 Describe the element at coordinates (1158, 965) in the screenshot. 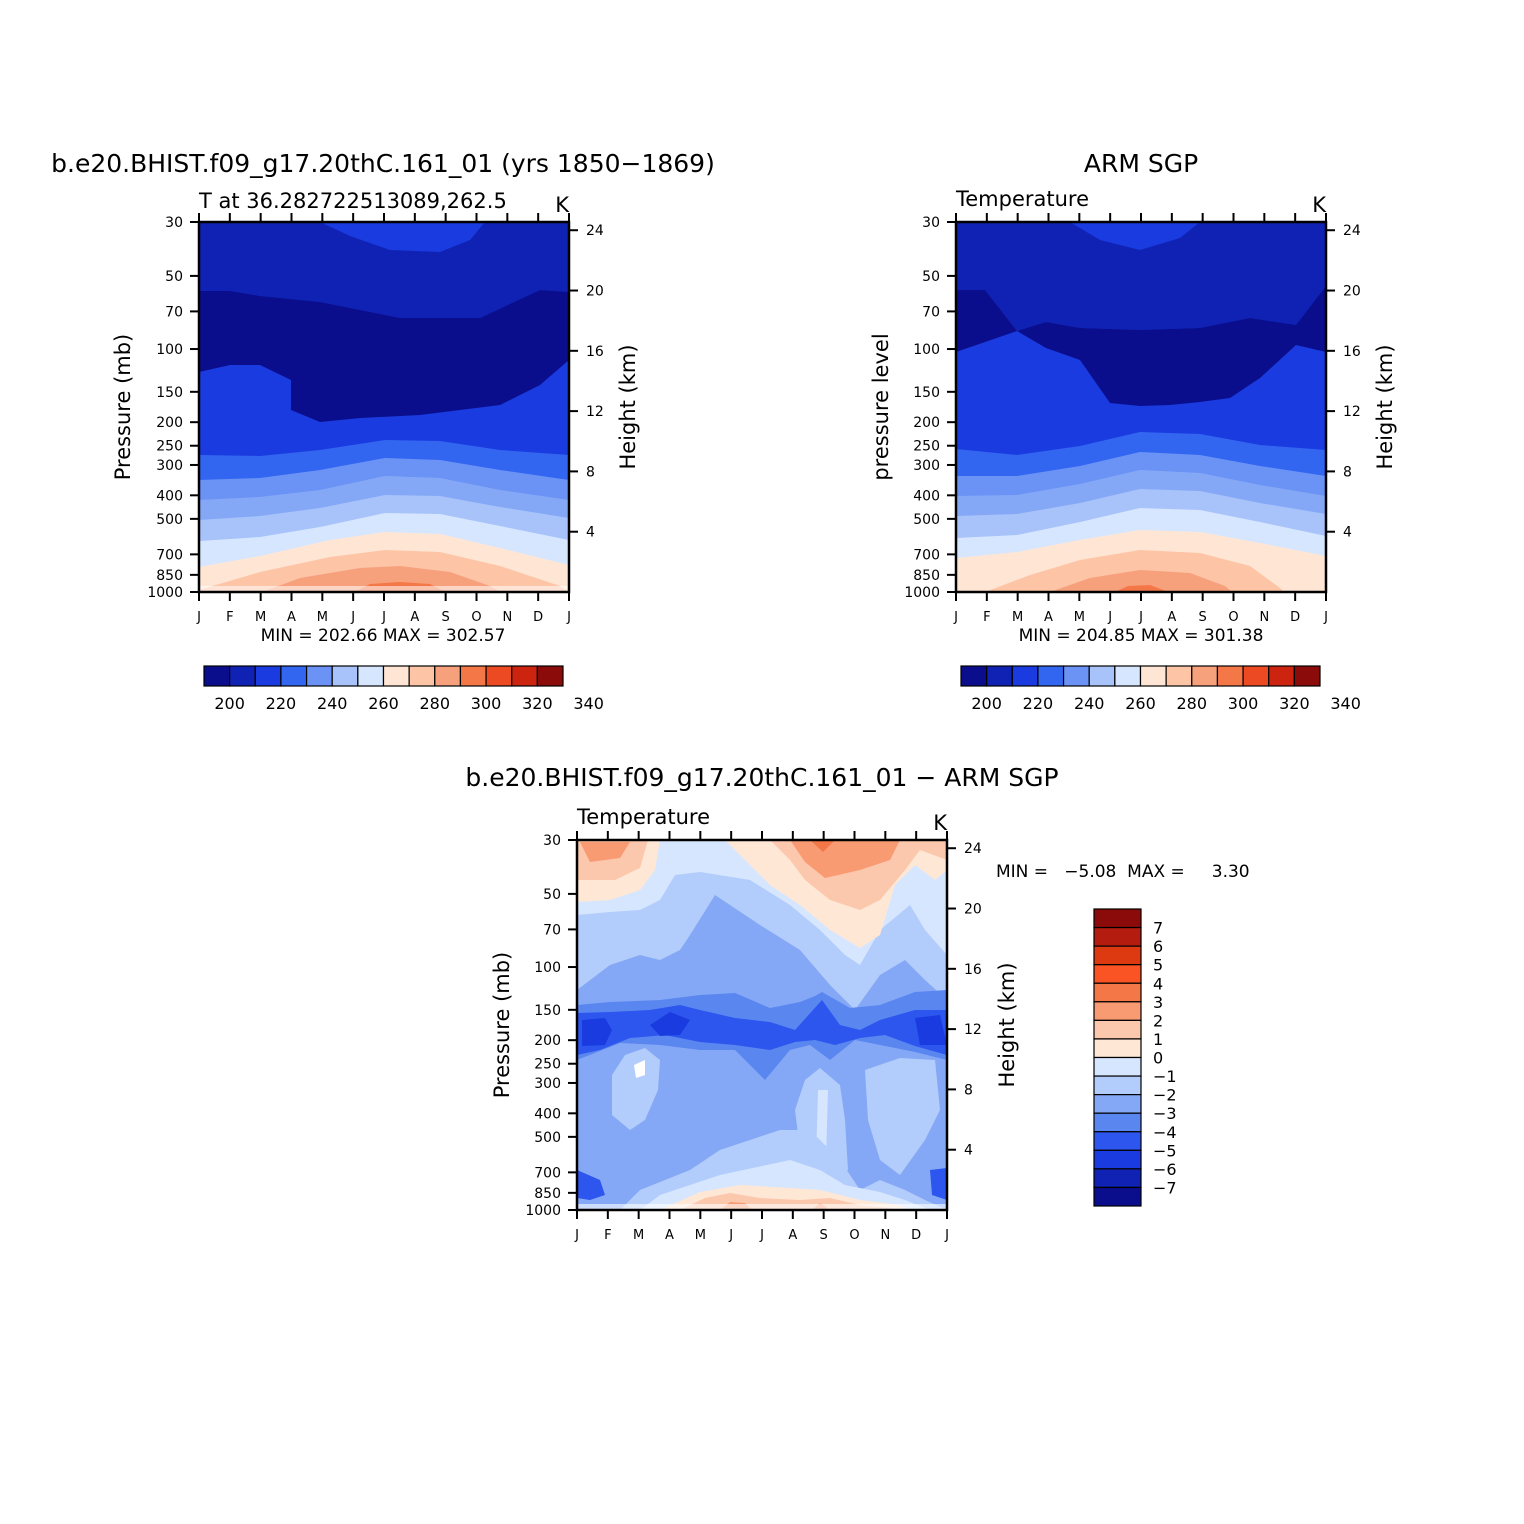

I see `colorbar-label: 5` at that location.